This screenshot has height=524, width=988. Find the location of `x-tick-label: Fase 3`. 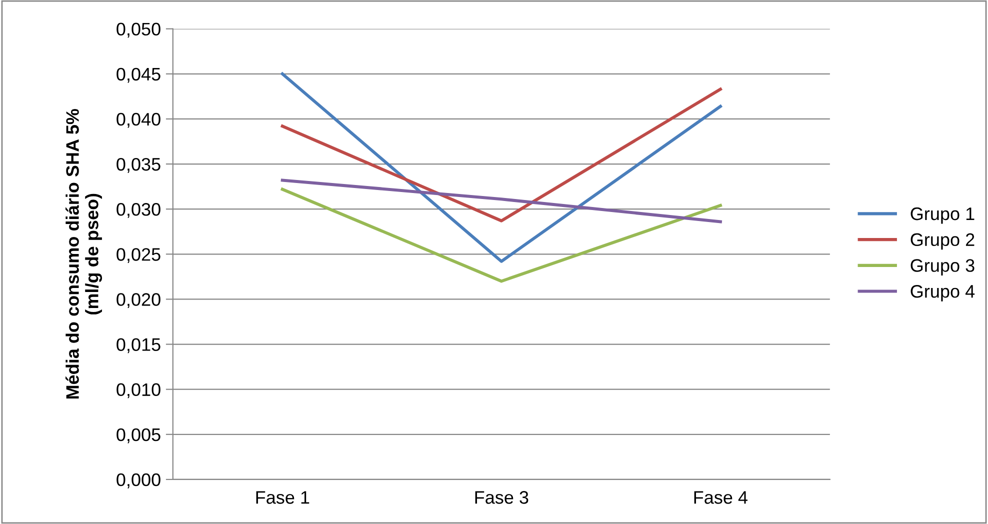

x-tick-label: Fase 3 is located at coordinates (501, 497).